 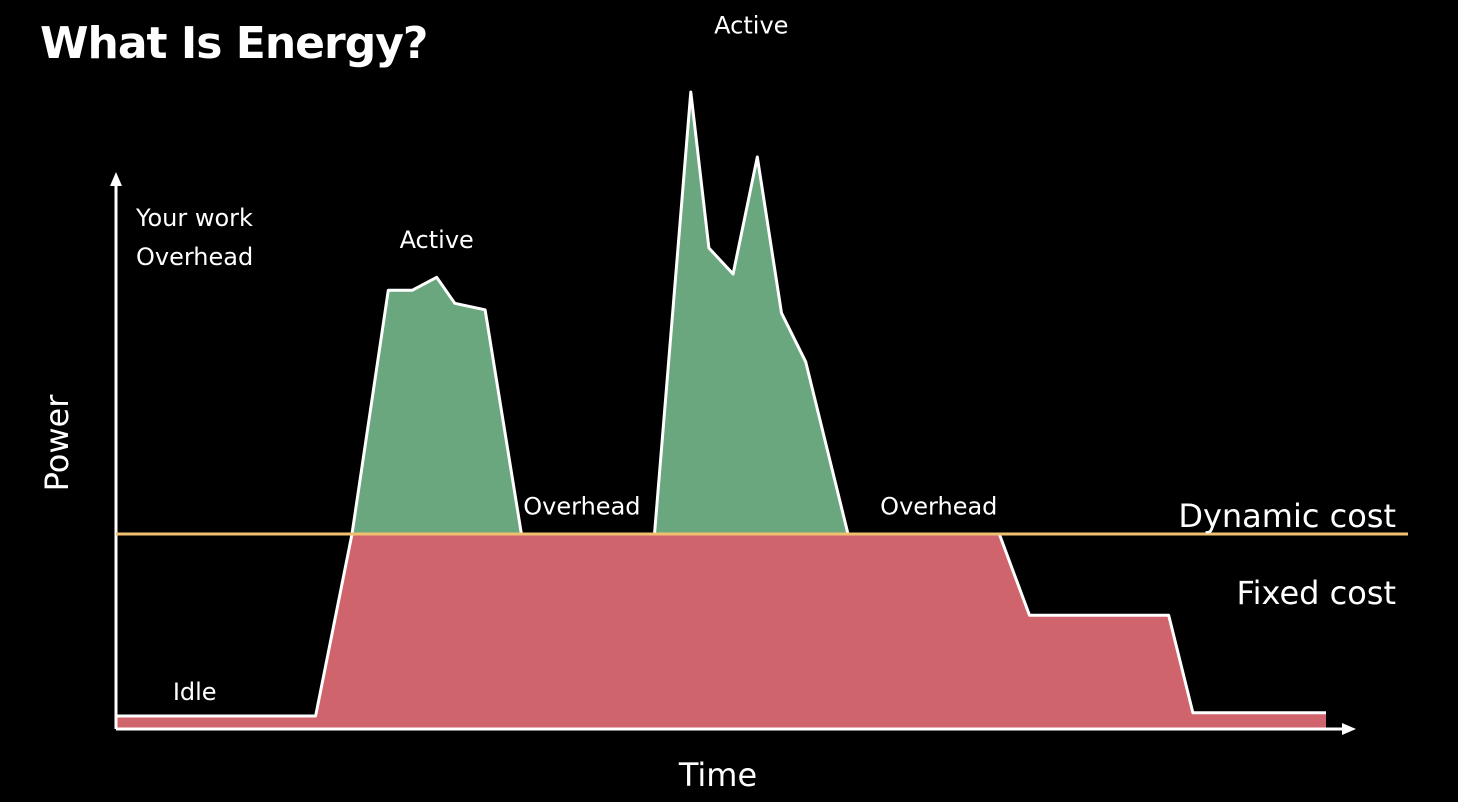 What do you see at coordinates (717, 775) in the screenshot?
I see `x-axis-title: Time` at bounding box center [717, 775].